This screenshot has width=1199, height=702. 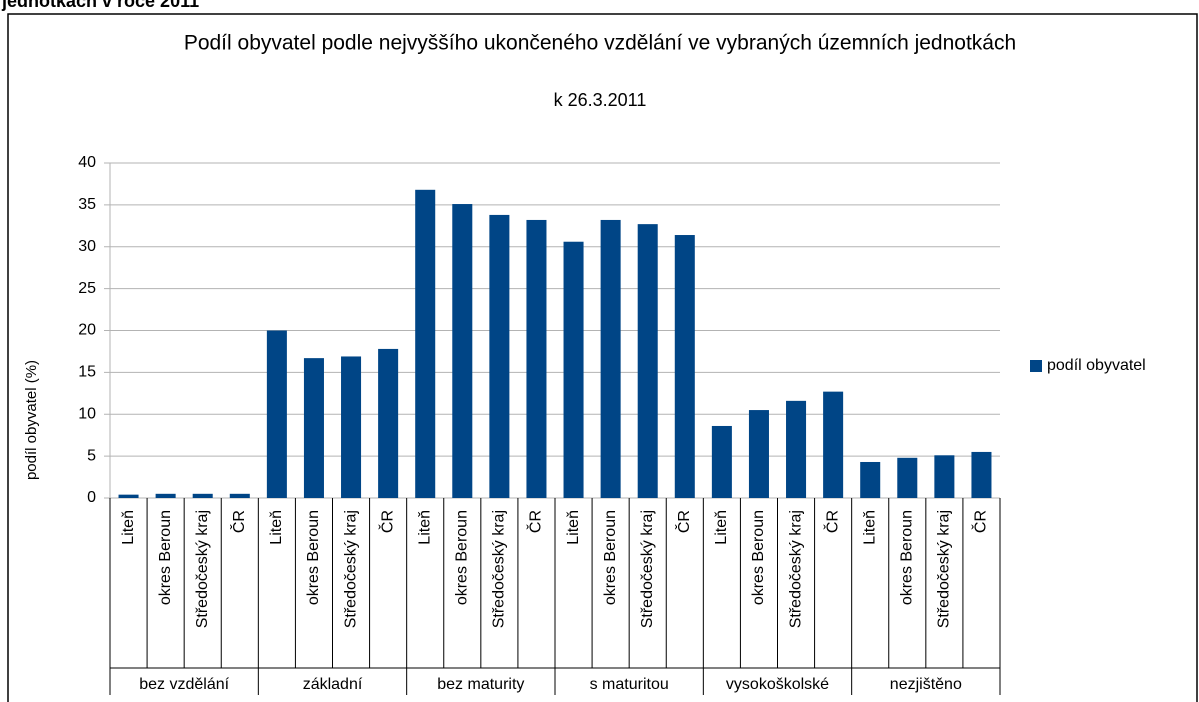 I want to click on page-header: jednotkách v roce 2011, so click(x=100, y=5).